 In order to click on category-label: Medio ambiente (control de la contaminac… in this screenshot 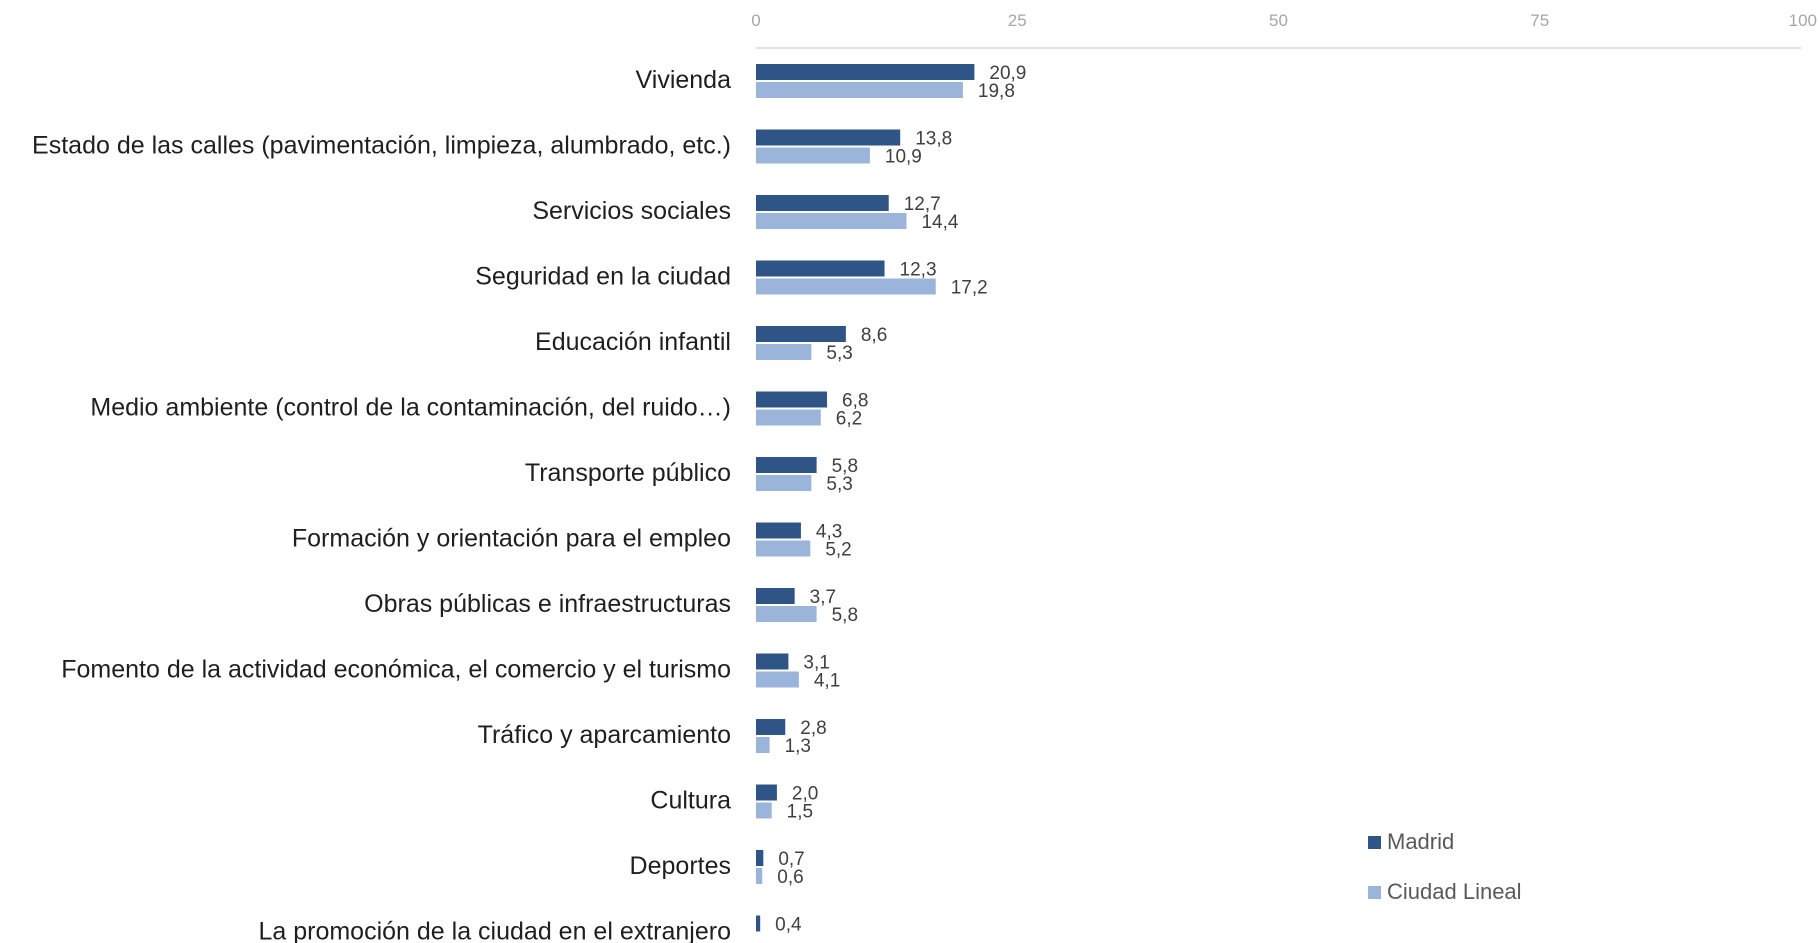, I will do `click(410, 408)`.